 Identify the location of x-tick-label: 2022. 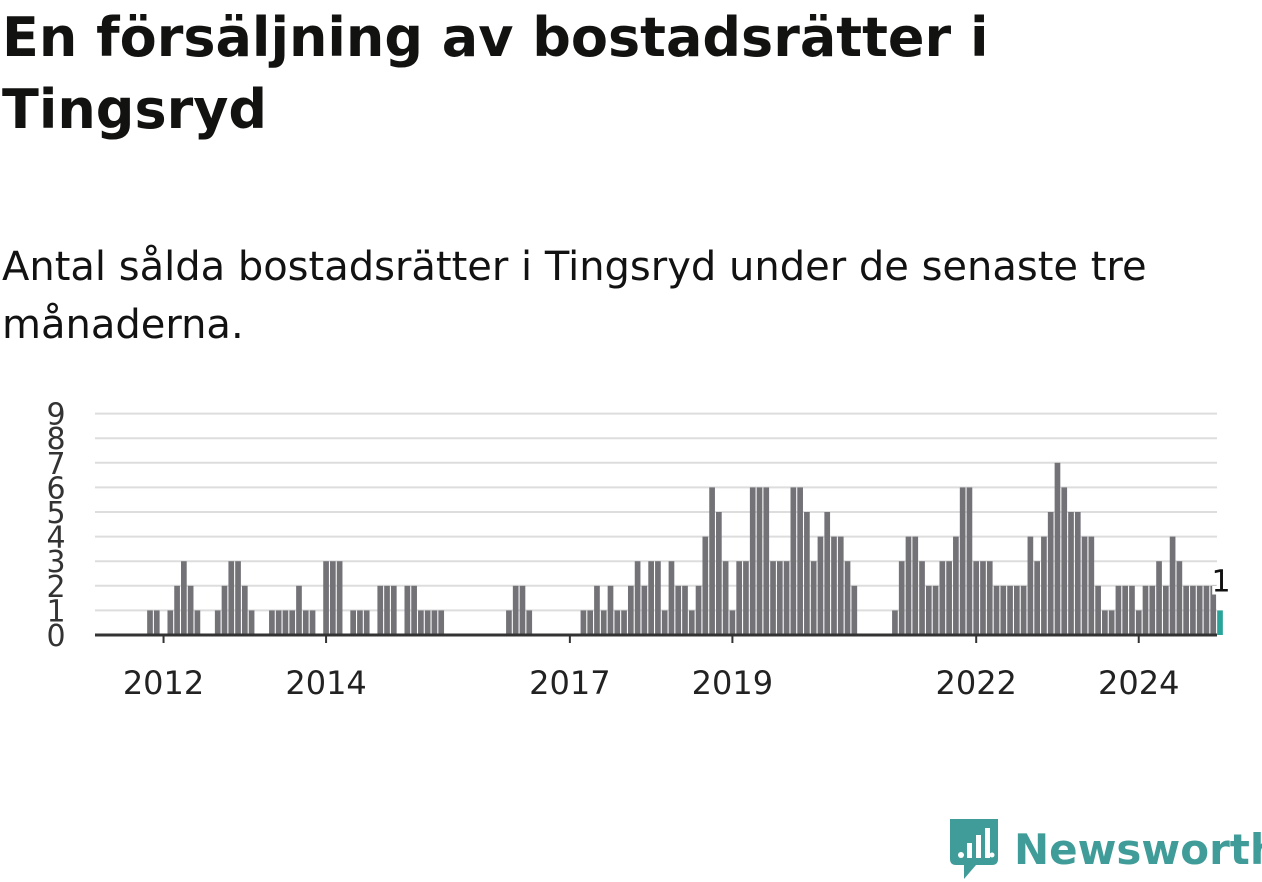
(975, 683).